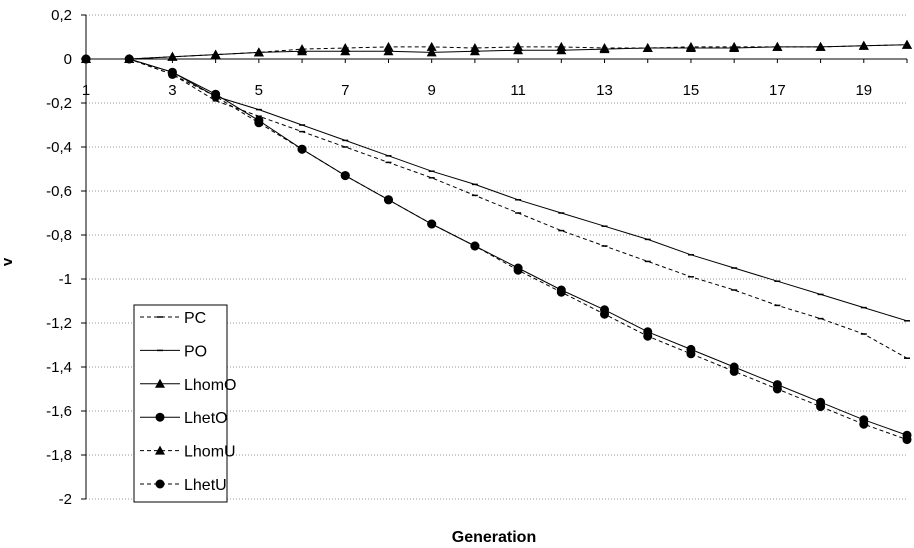 Image resolution: width=914 pixels, height=548 pixels. Describe the element at coordinates (59, 455) in the screenshot. I see `y-tick-label: -1,8` at that location.